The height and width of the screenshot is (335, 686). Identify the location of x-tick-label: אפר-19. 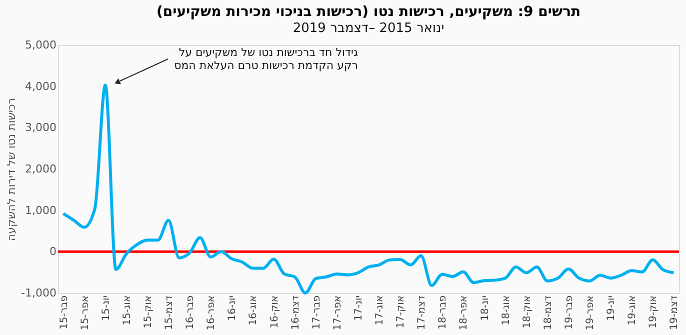
(590, 313).